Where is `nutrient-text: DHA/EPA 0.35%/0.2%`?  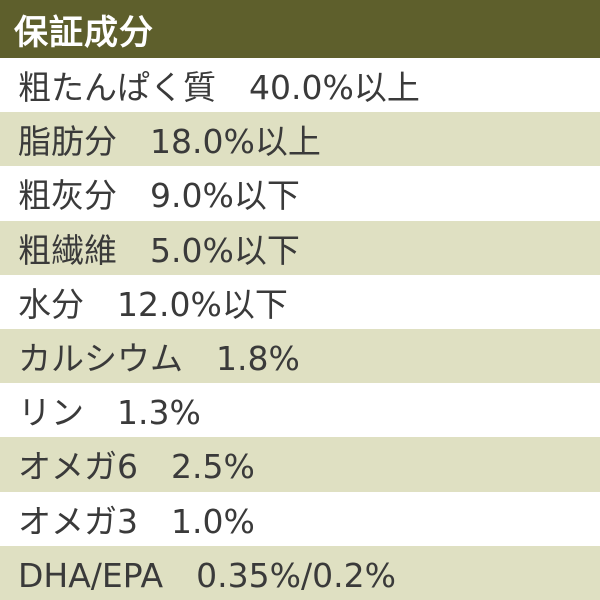
nutrient-text: DHA/EPA 0.35%/0.2% is located at coordinates (207, 575).